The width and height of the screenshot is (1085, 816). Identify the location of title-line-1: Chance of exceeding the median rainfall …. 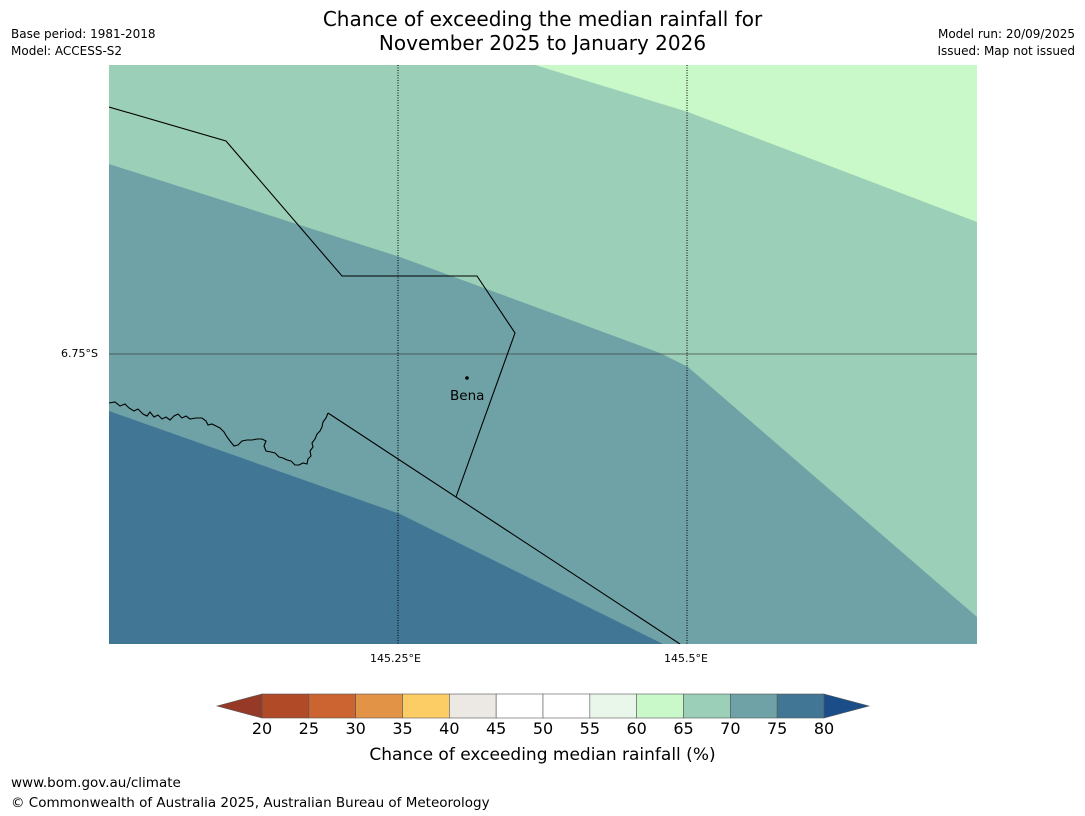
(542, 19).